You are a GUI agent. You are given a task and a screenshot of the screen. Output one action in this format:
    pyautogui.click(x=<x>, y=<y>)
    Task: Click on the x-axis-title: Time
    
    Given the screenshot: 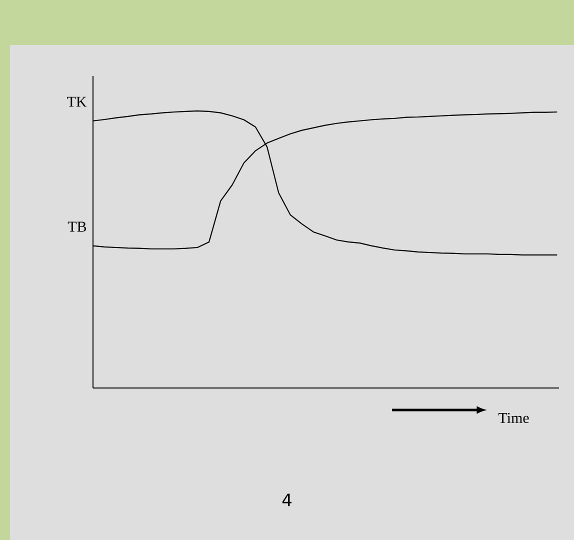 What is the action you would take?
    pyautogui.click(x=513, y=418)
    